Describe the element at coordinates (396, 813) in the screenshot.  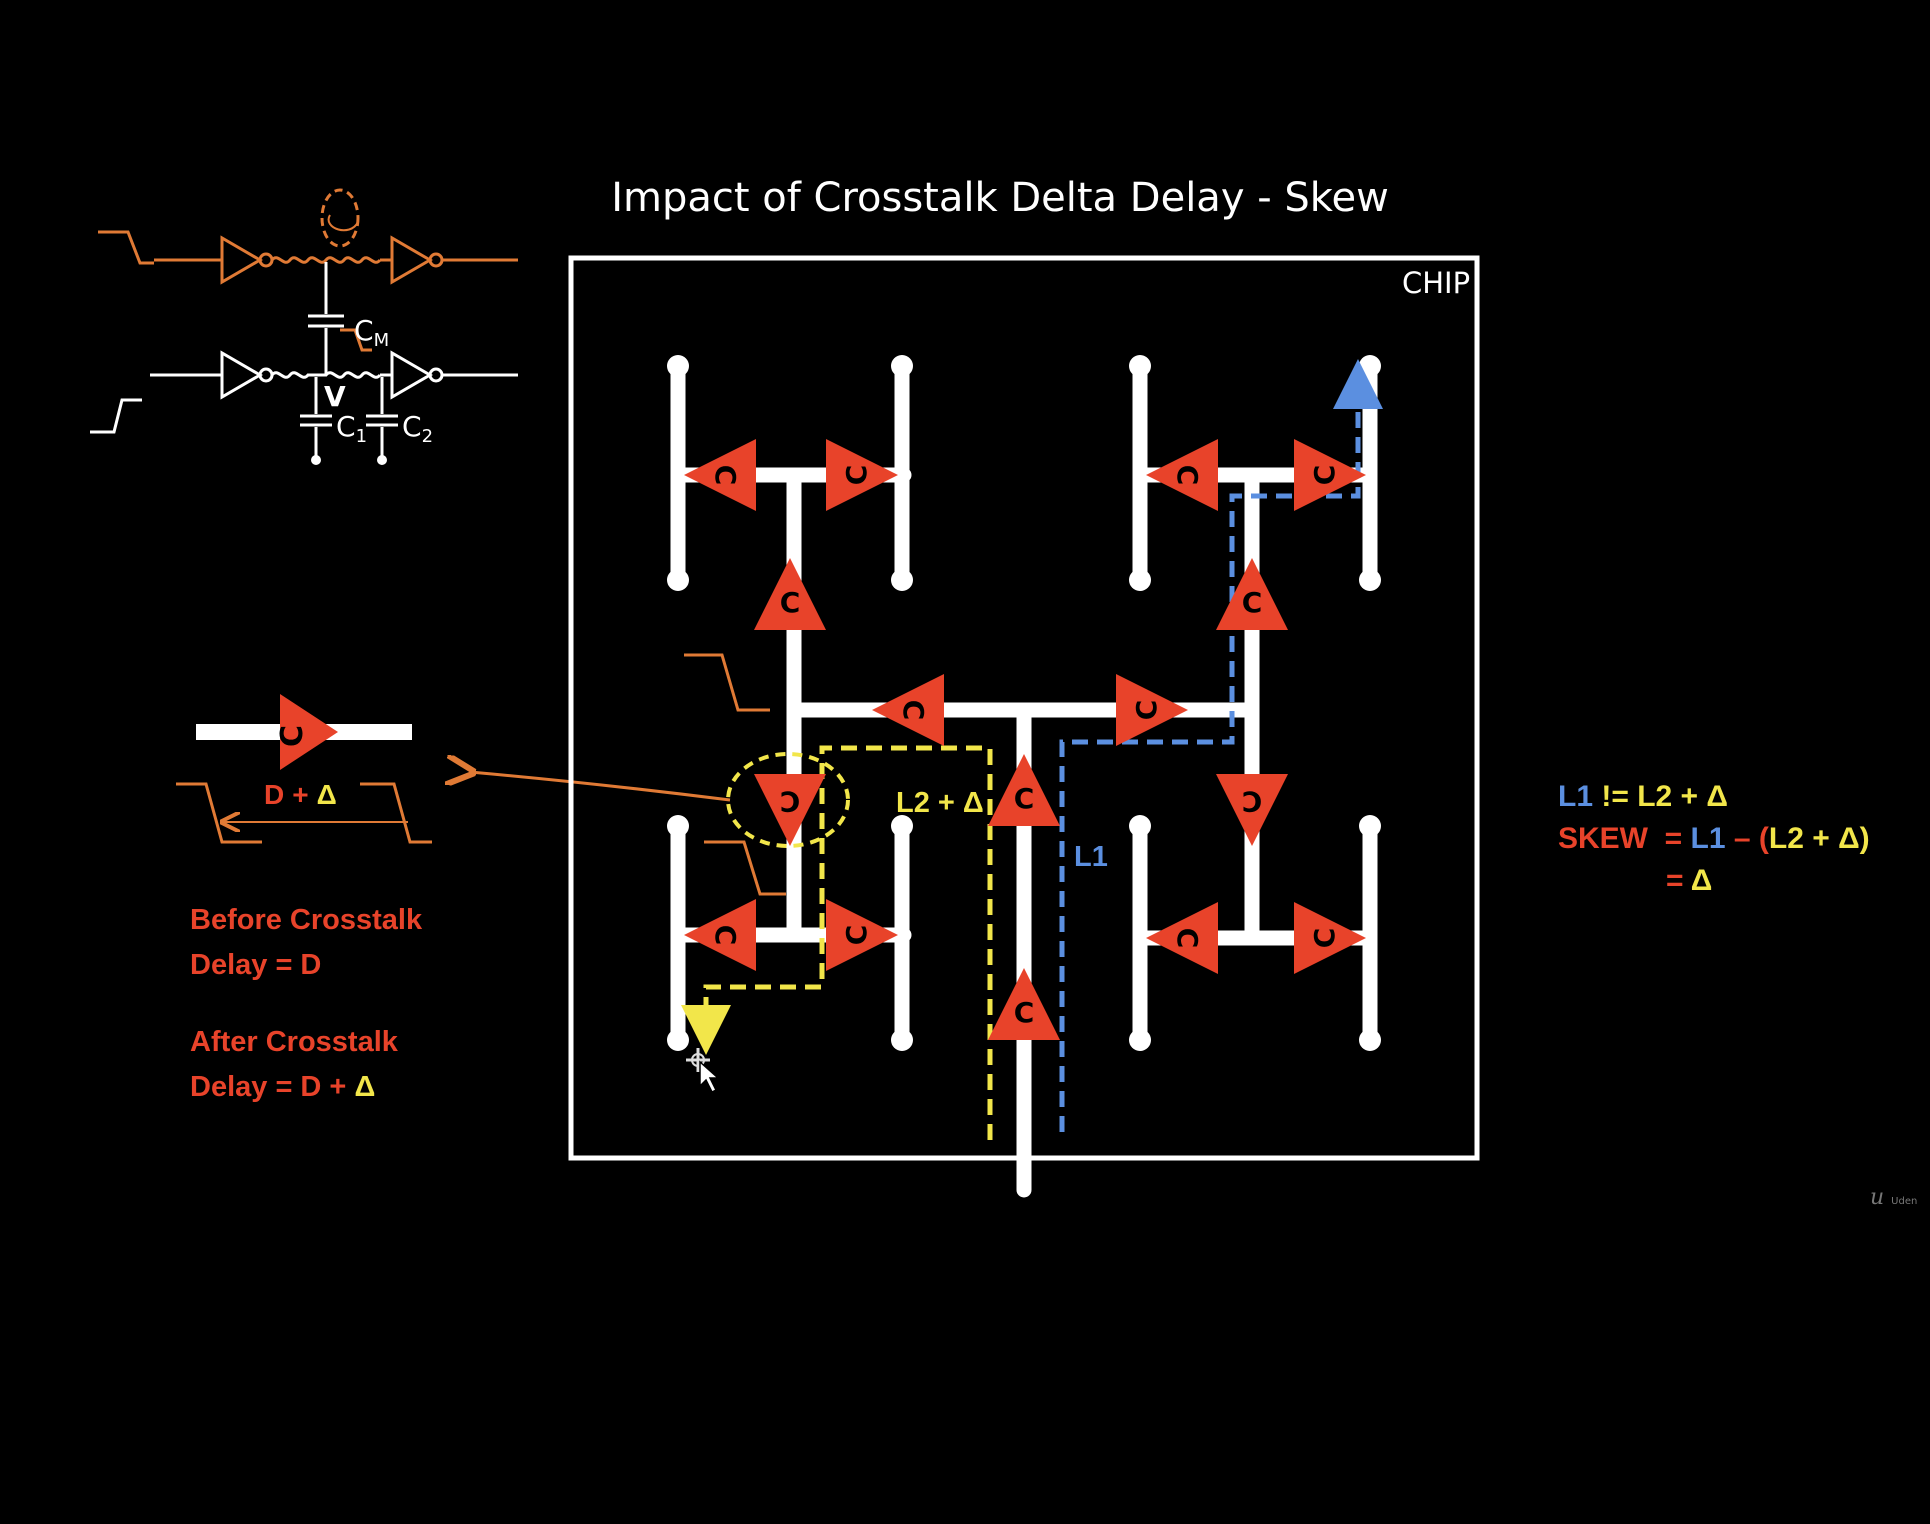
I see `output-waveform` at that location.